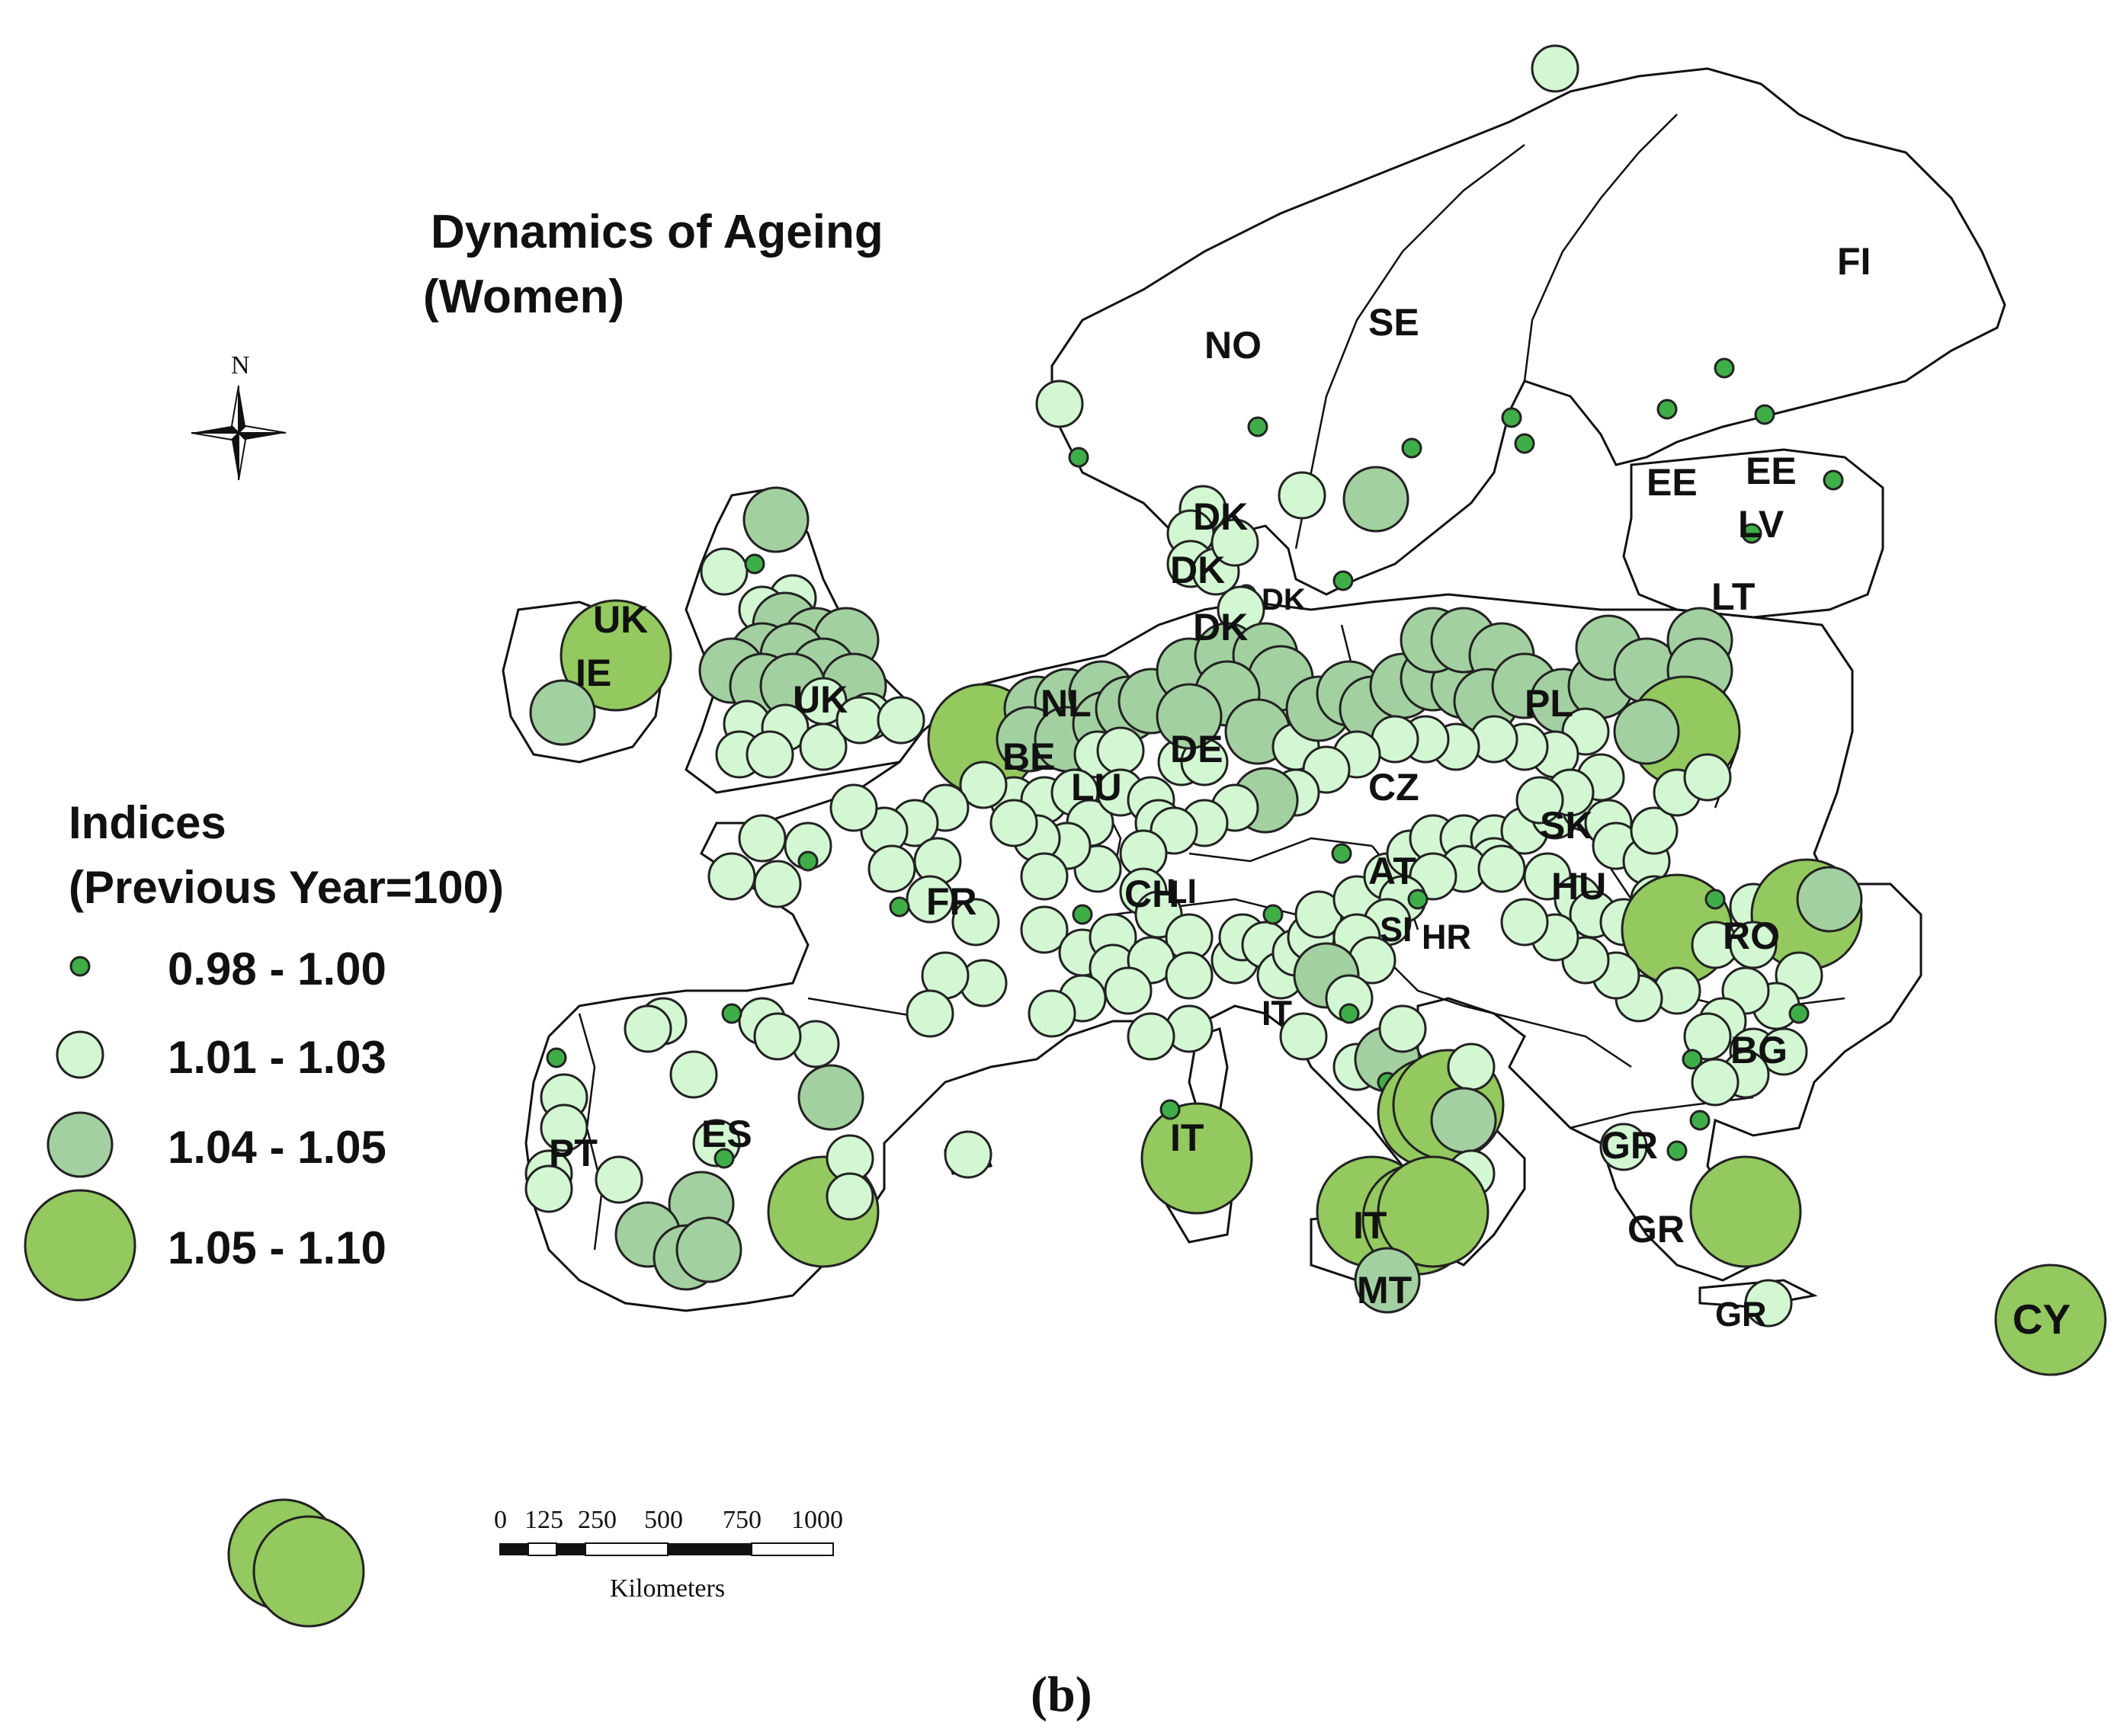 The height and width of the screenshot is (1736, 2126). I want to click on title-line-2: (Women), so click(524, 297).